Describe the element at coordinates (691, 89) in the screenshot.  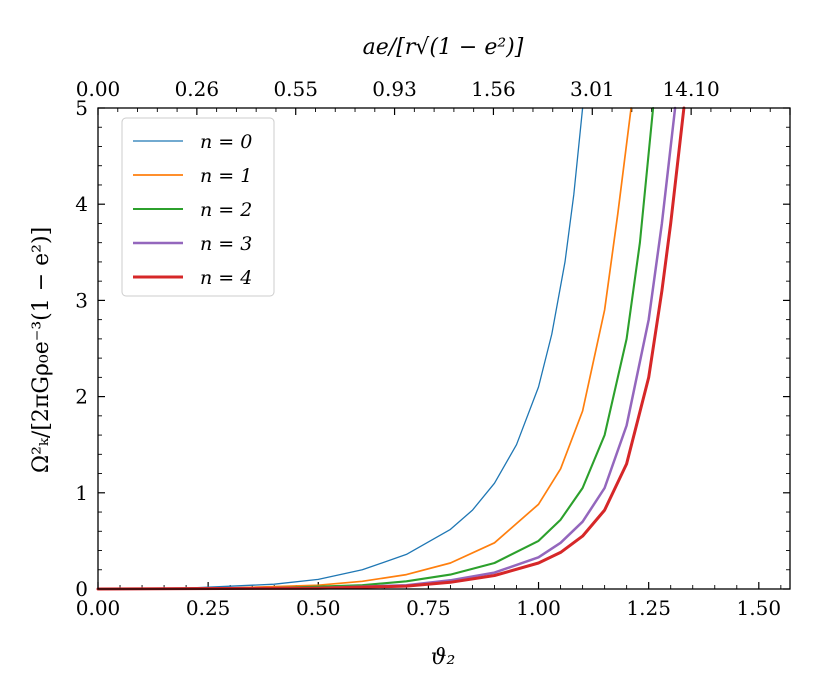
I see `top-tick-label: 14.10` at that location.